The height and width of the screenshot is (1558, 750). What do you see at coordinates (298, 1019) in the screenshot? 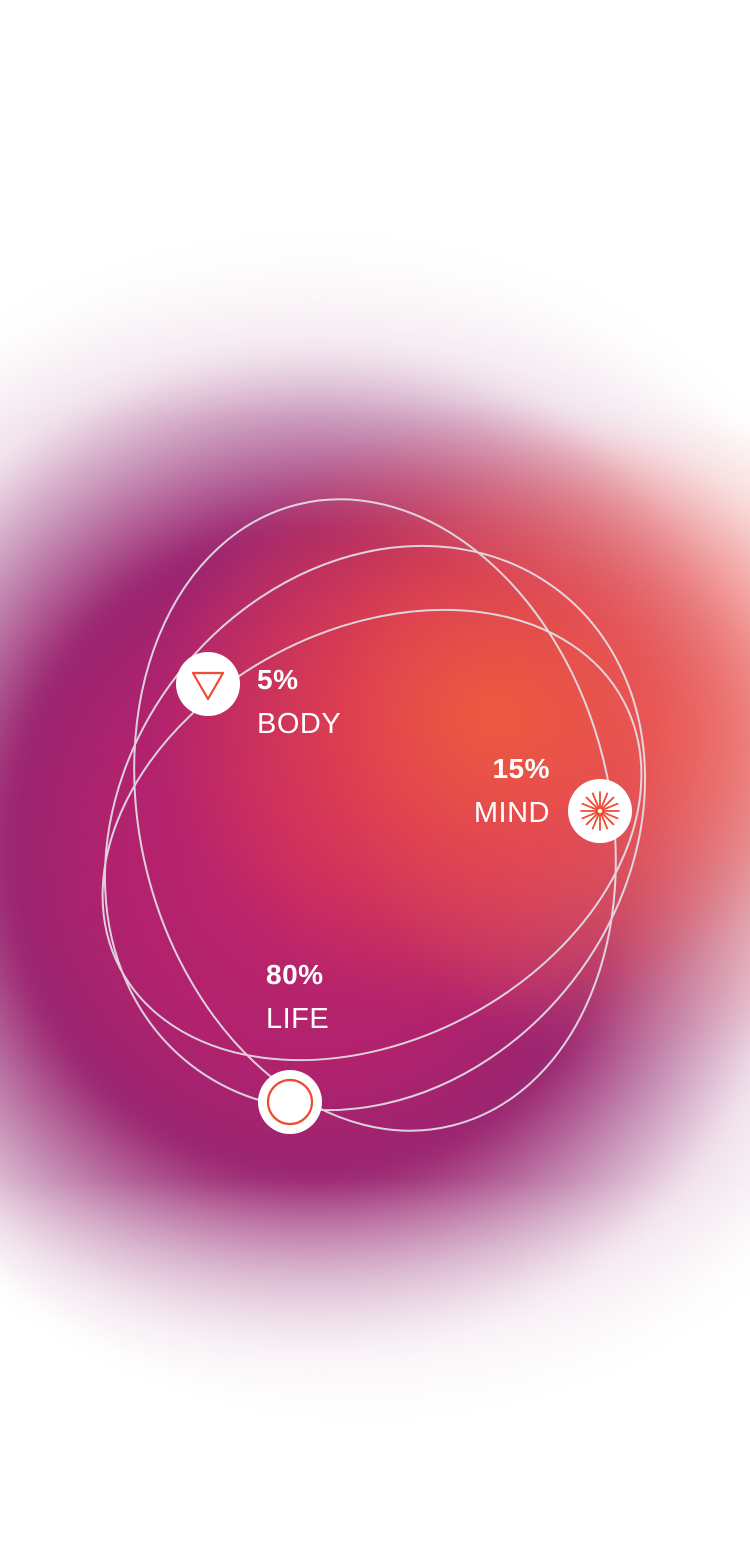
I see `life-label: LIFE` at bounding box center [298, 1019].